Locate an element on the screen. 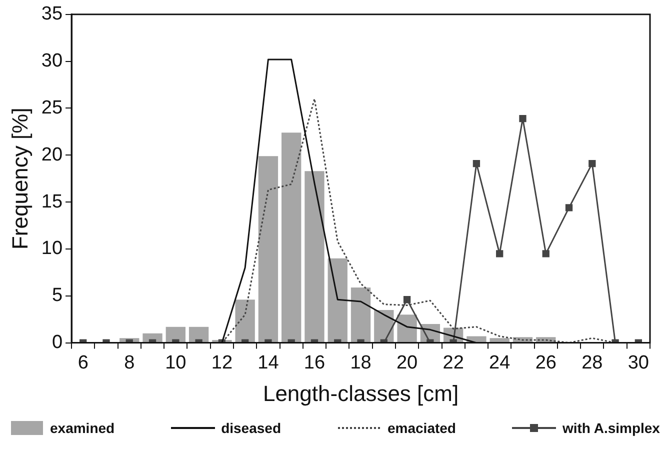 Image resolution: width=664 pixels, height=465 pixels. x-tick-label: 12 is located at coordinates (222, 363).